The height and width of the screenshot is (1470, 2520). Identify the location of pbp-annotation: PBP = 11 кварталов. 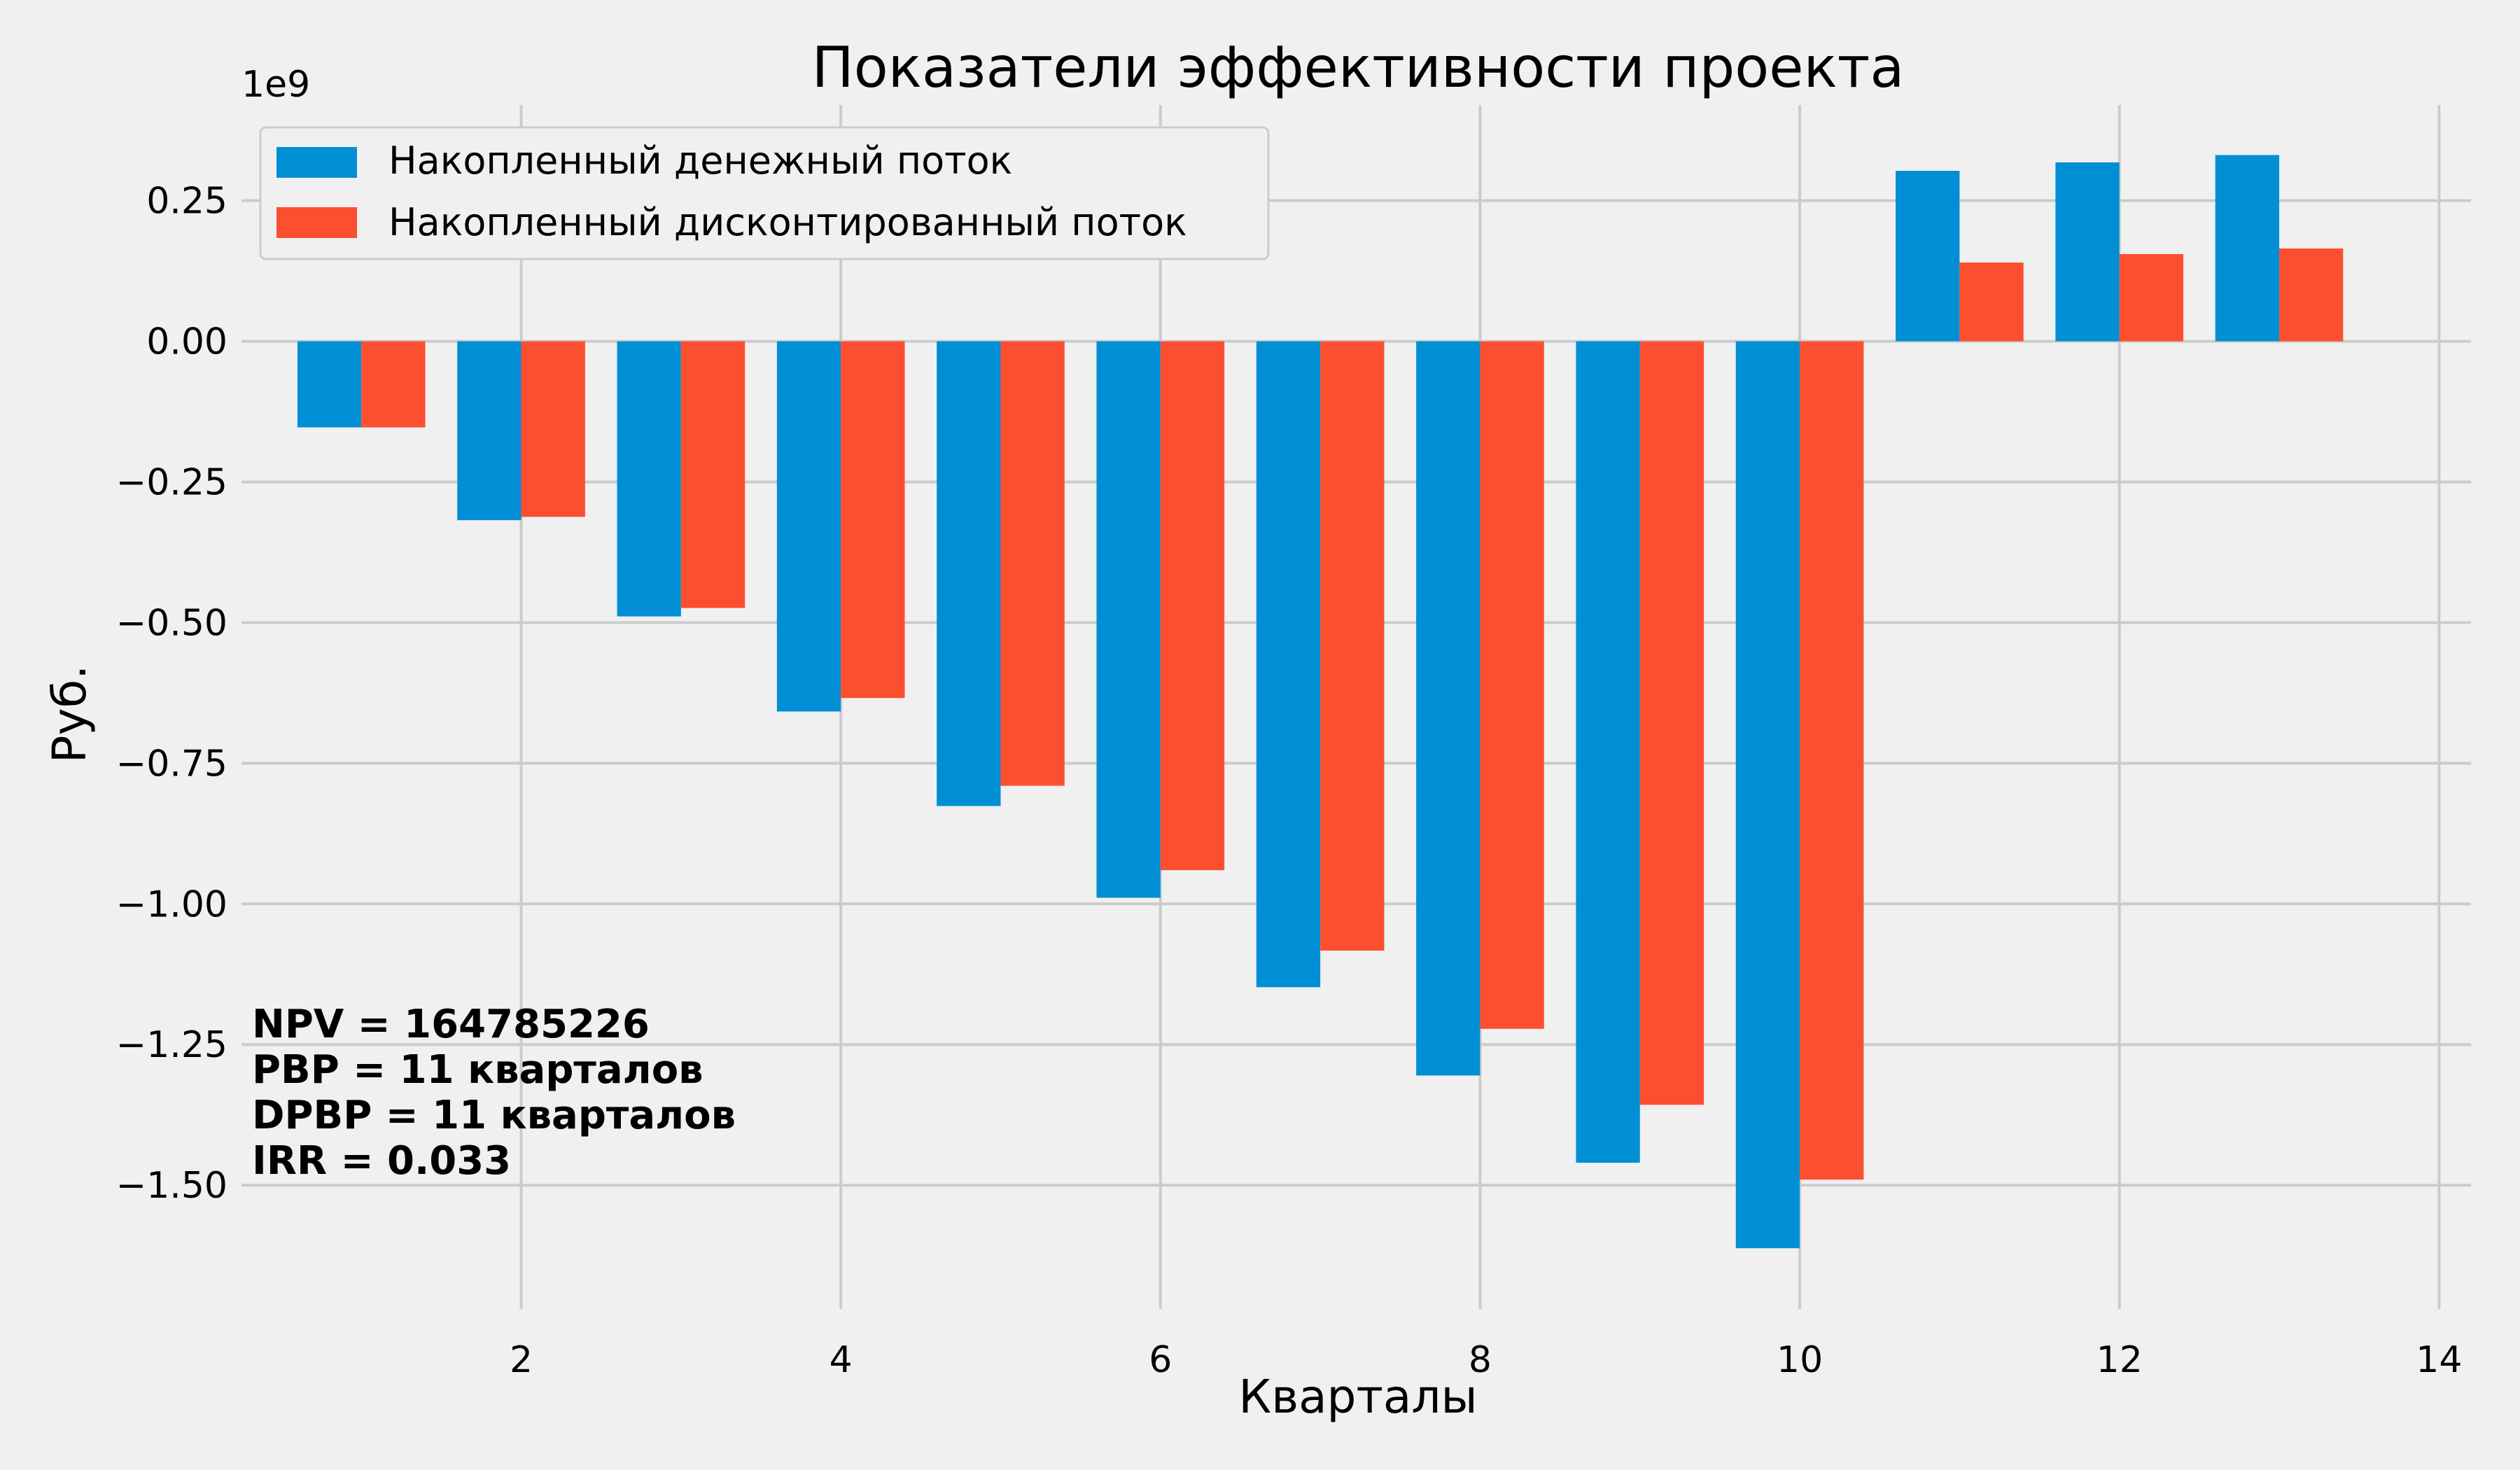
(478, 1070).